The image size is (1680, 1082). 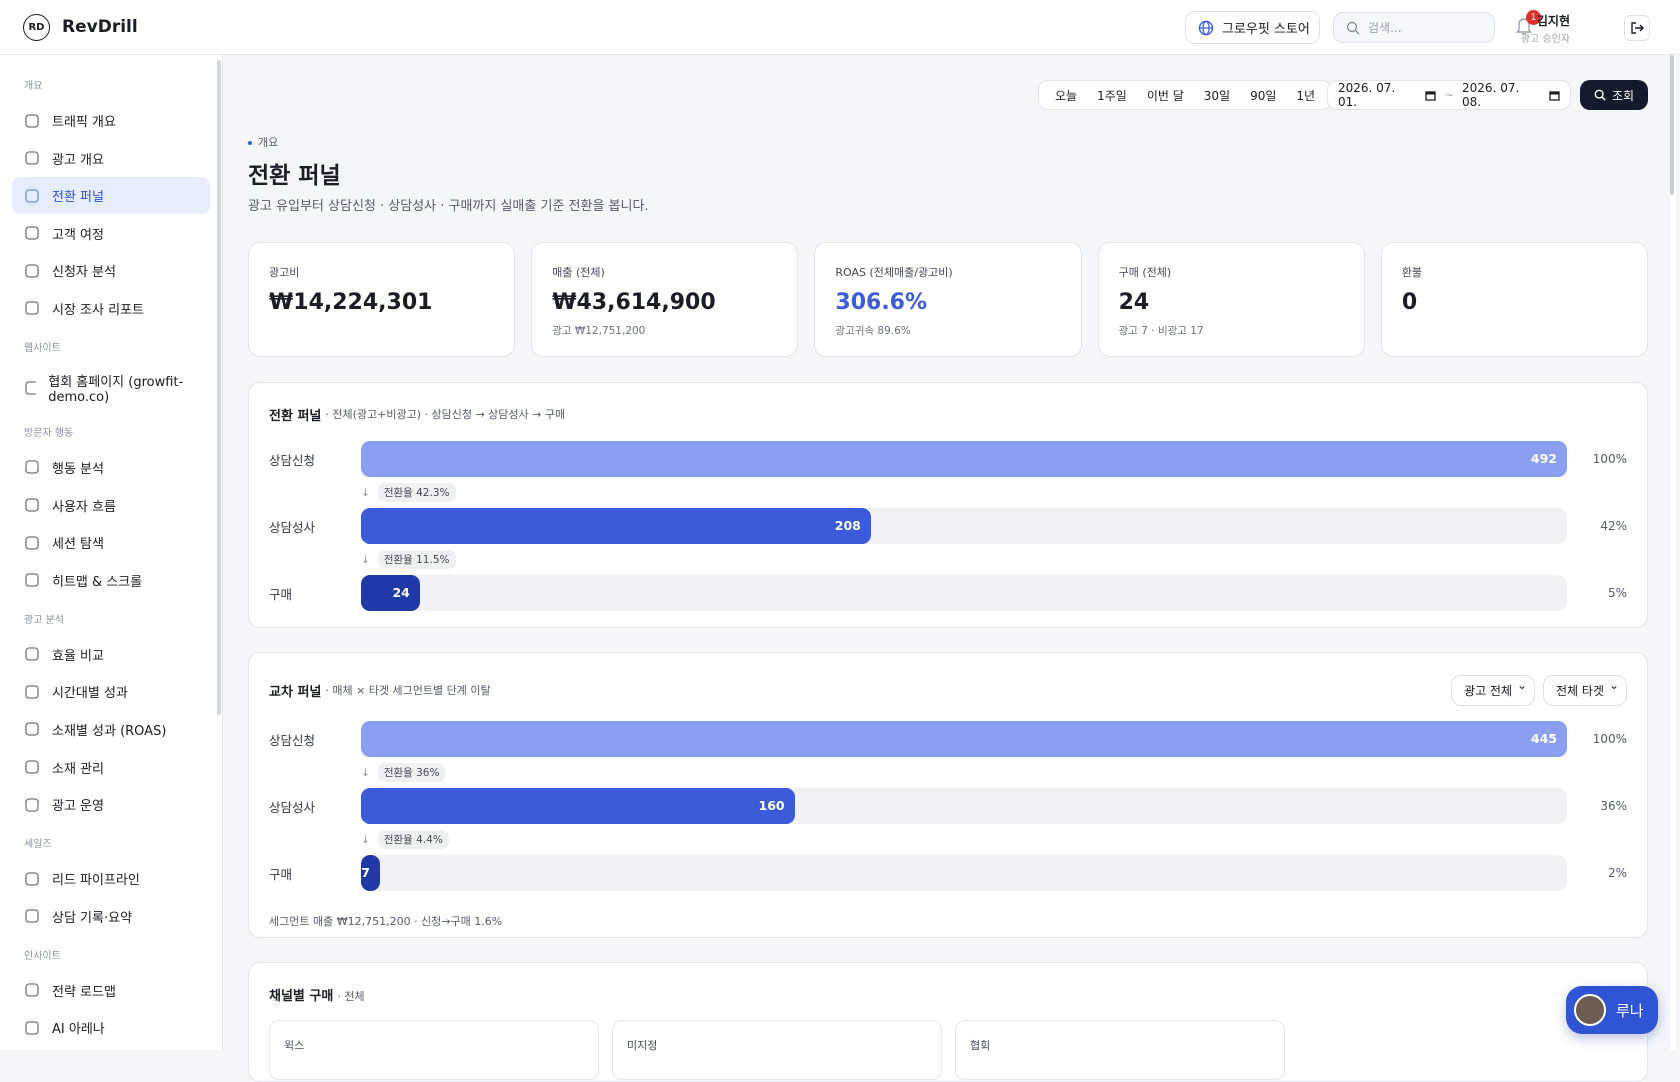 I want to click on bar-track: 24, so click(x=964, y=593).